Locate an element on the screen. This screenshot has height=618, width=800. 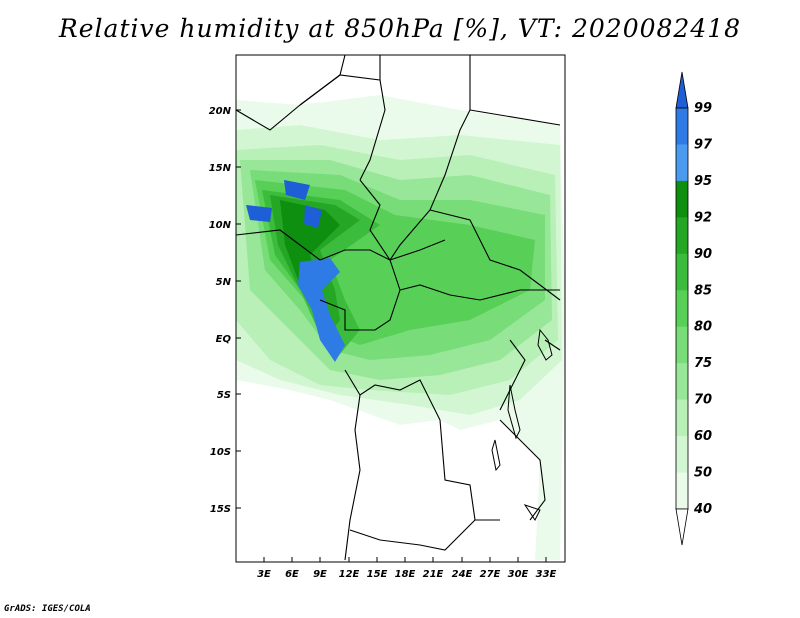
lon-tick-marks is located at coordinates (405, 559).